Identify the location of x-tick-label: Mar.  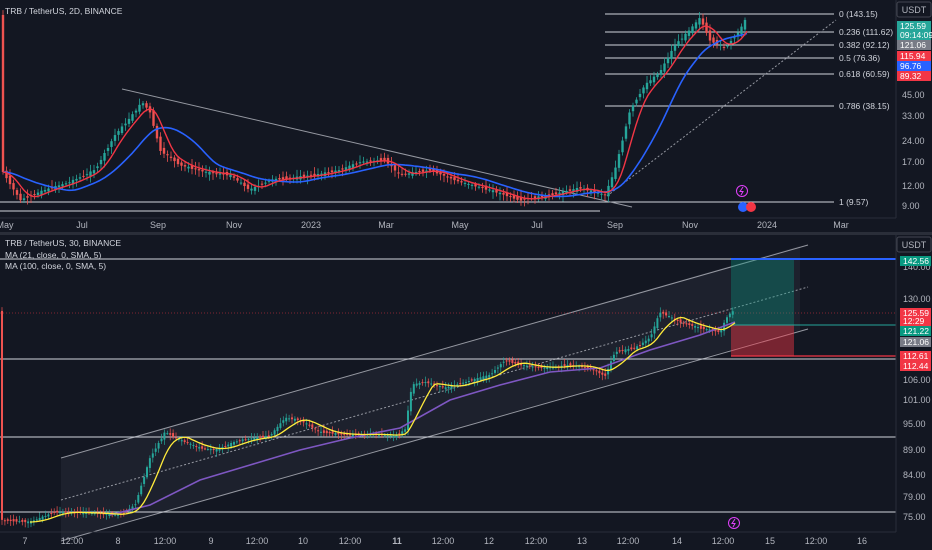
(386, 225).